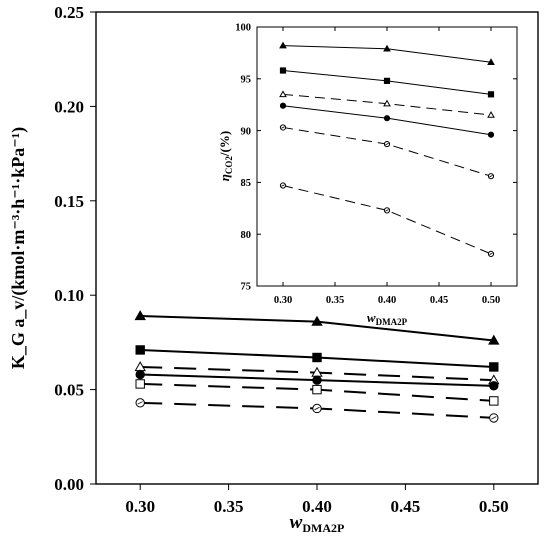 Image resolution: width=550 pixels, height=541 pixels. What do you see at coordinates (387, 300) in the screenshot?
I see `inset-x-tick-label: 0.40` at bounding box center [387, 300].